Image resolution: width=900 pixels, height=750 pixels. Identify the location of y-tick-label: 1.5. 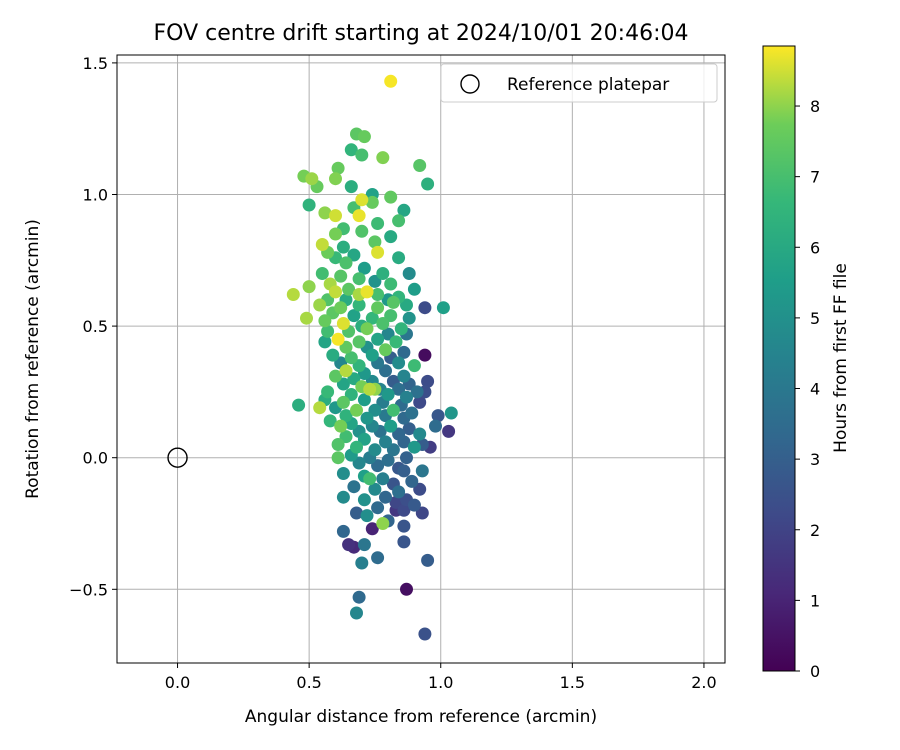
(95, 63).